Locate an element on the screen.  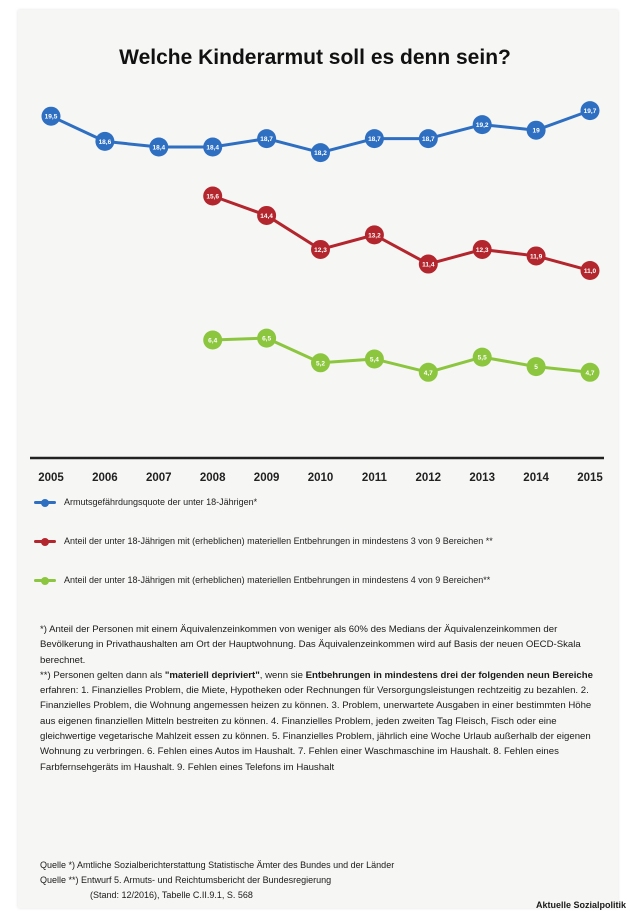
data-label-entbehrungen-3-2011: 13,2 is located at coordinates (374, 235).